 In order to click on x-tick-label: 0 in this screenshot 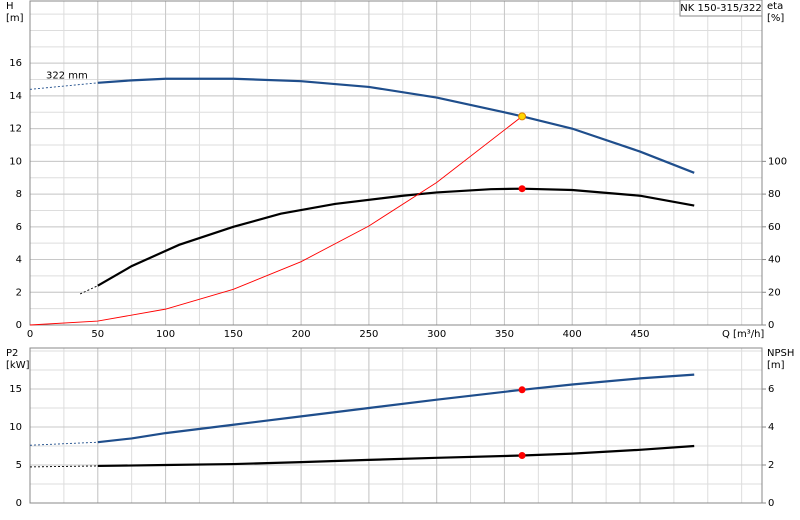, I will do `click(30, 334)`.